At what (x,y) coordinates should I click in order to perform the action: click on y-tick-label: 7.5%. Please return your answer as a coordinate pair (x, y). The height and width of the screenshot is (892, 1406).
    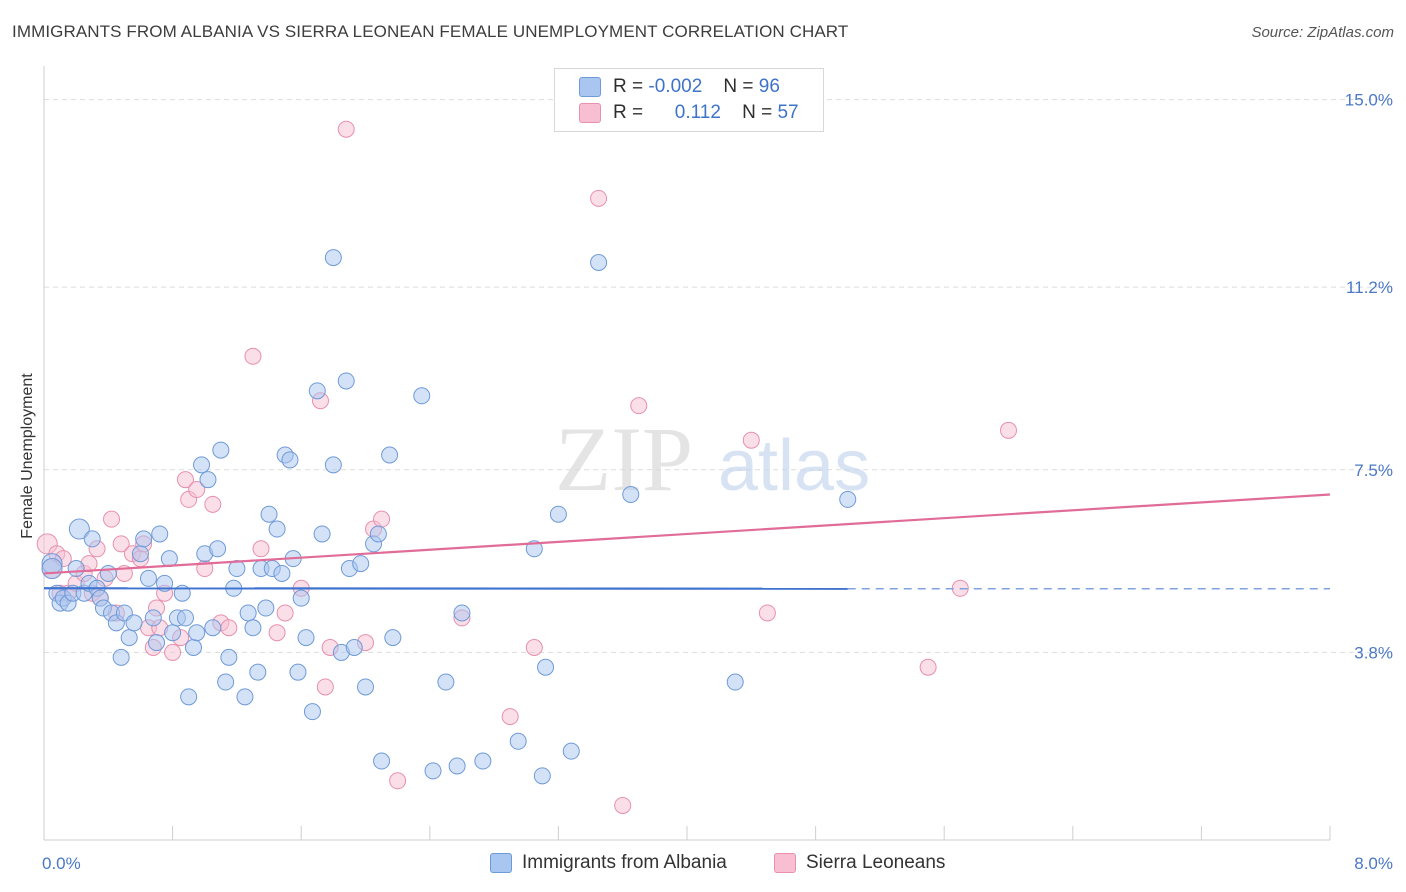
    Looking at the image, I should click on (1373, 470).